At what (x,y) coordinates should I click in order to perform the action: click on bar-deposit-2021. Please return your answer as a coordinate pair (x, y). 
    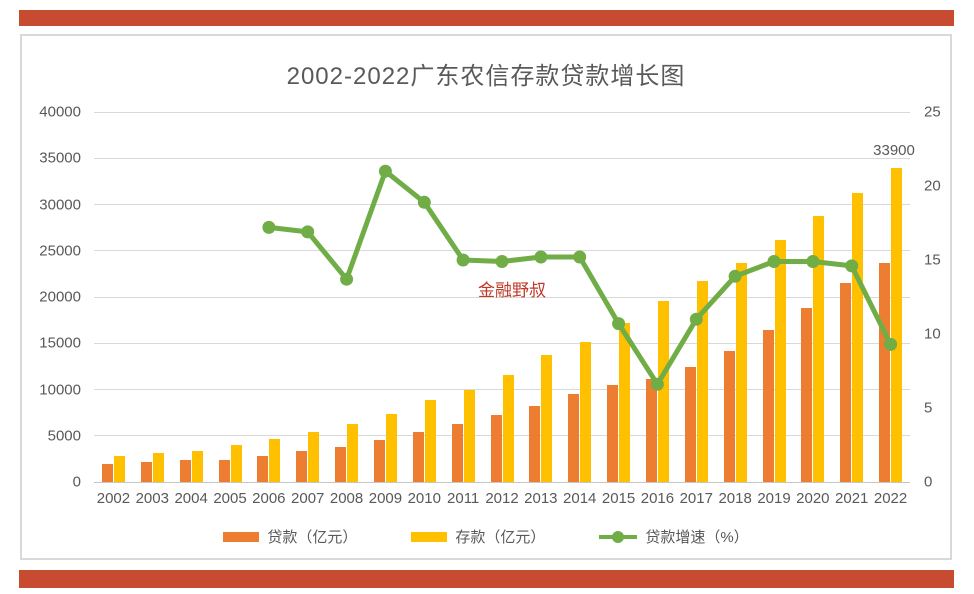
    Looking at the image, I should click on (858, 337).